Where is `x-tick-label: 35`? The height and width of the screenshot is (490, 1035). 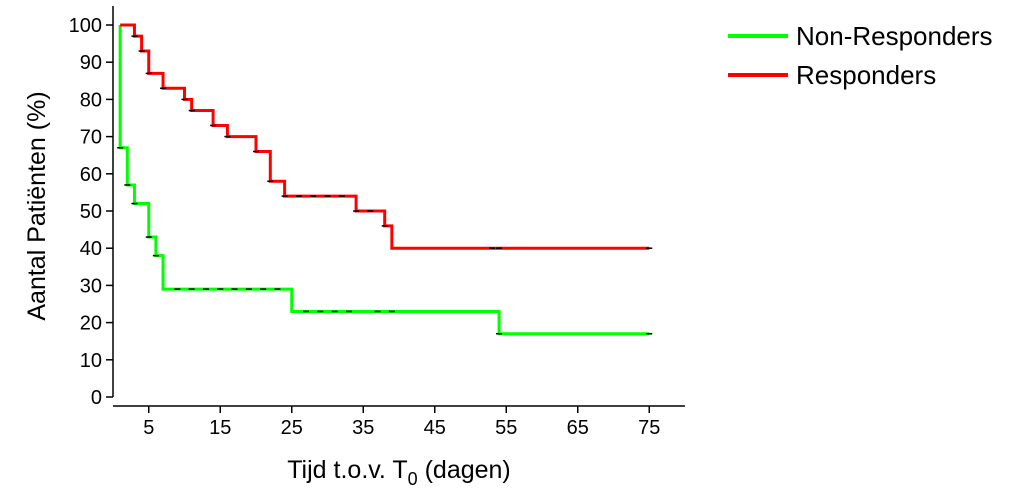
x-tick-label: 35 is located at coordinates (363, 428).